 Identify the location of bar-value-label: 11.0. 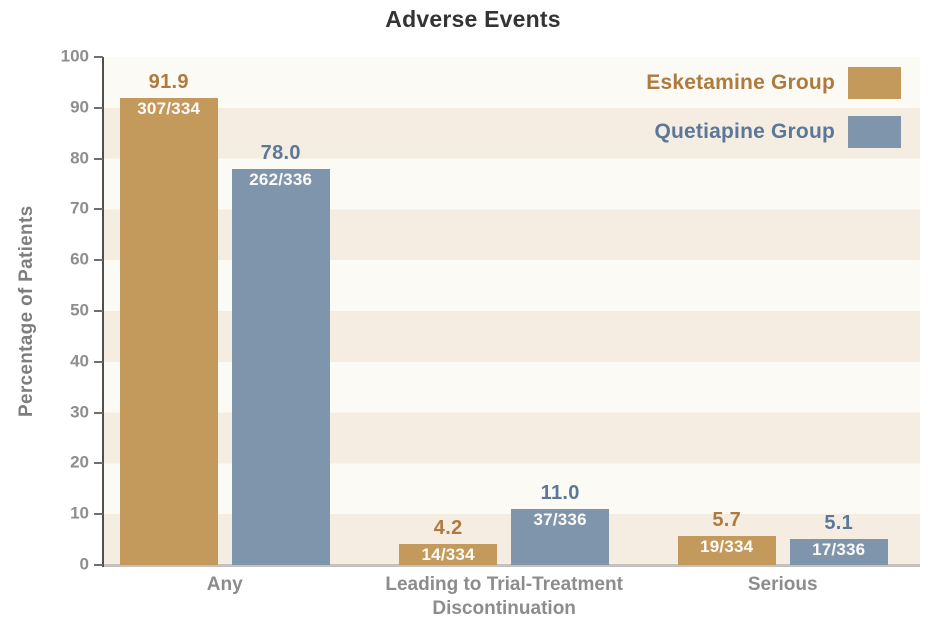
(560, 493).